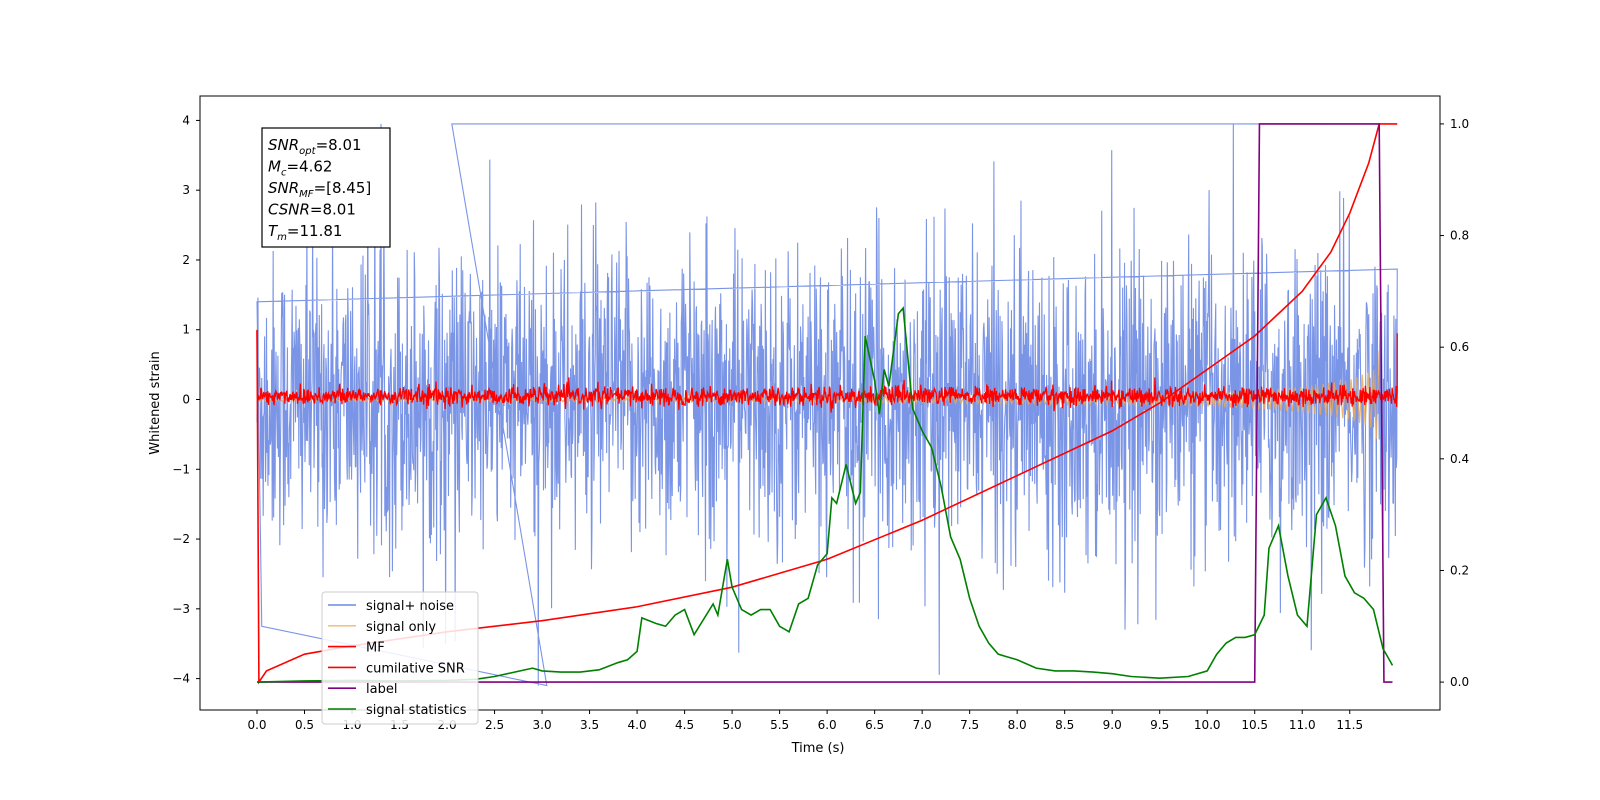  I want to click on info-line: Mc=4.62, so click(300, 168).